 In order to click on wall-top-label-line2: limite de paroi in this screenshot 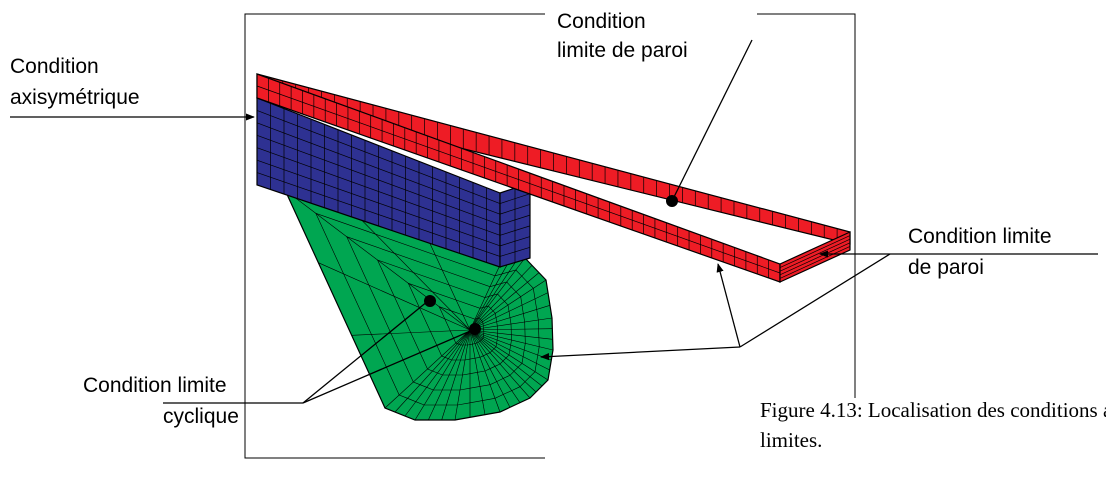, I will do `click(622, 50)`.